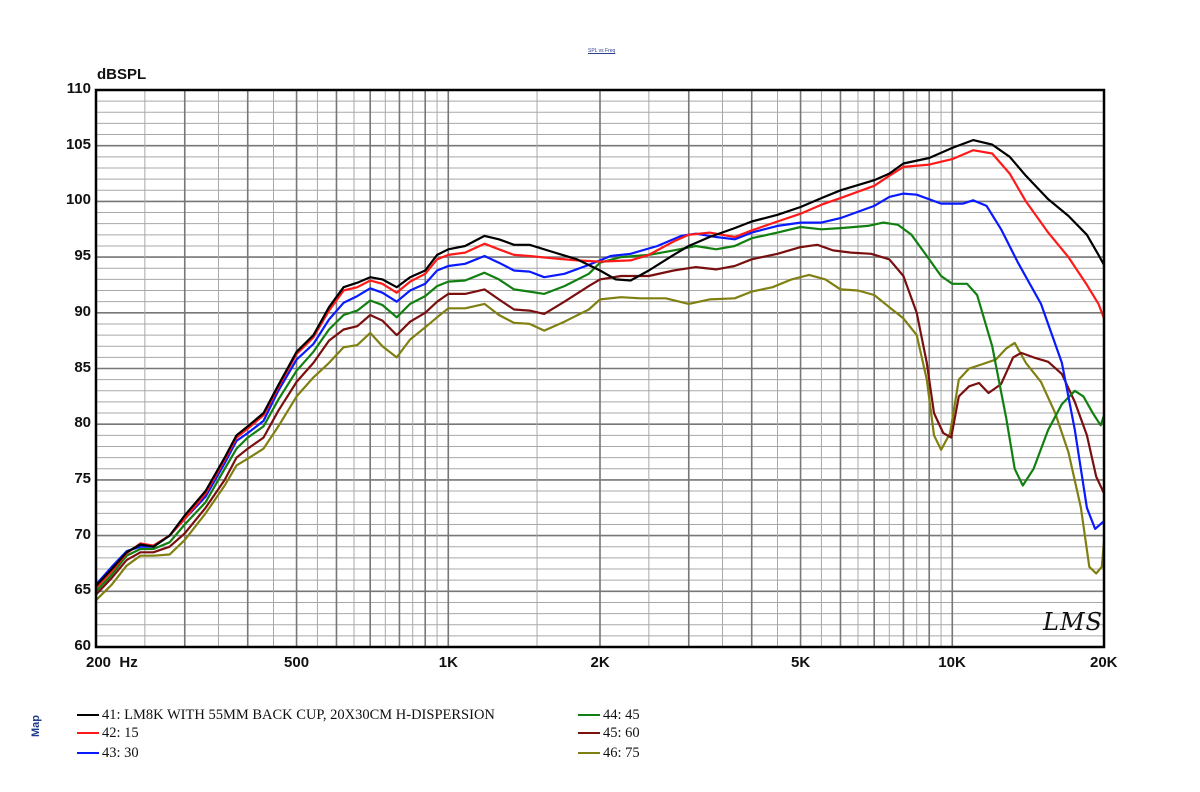 The width and height of the screenshot is (1200, 792). I want to click on y-tick-label: 95, so click(82, 256).